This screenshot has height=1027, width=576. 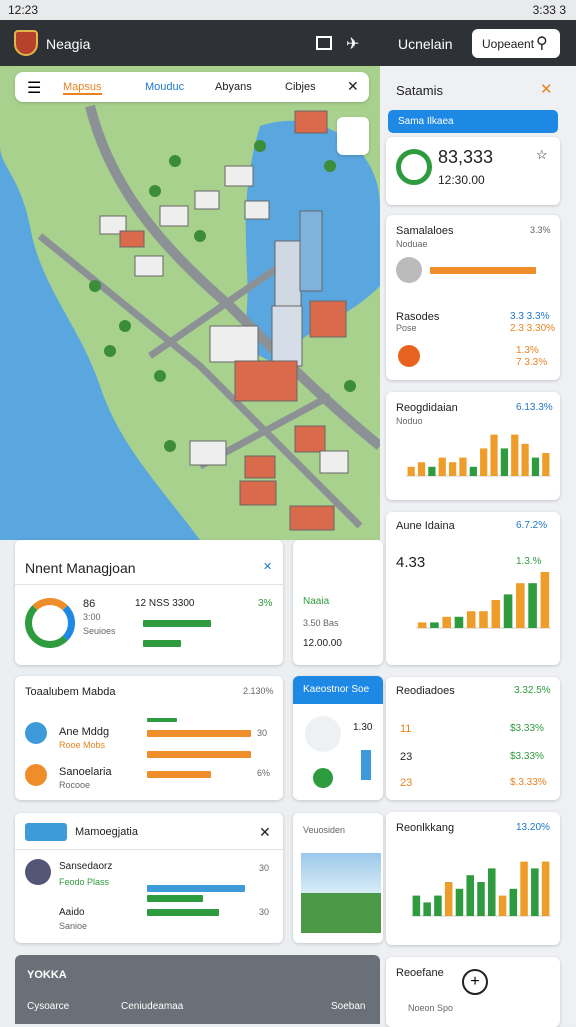 I want to click on locate-button, so click(x=353, y=136).